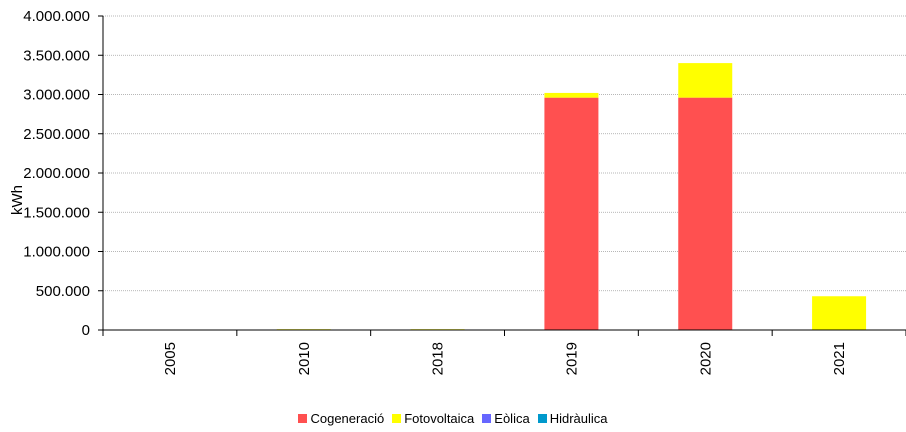 The width and height of the screenshot is (906, 432). I want to click on y-tick-label: 2.500.000, so click(56, 134).